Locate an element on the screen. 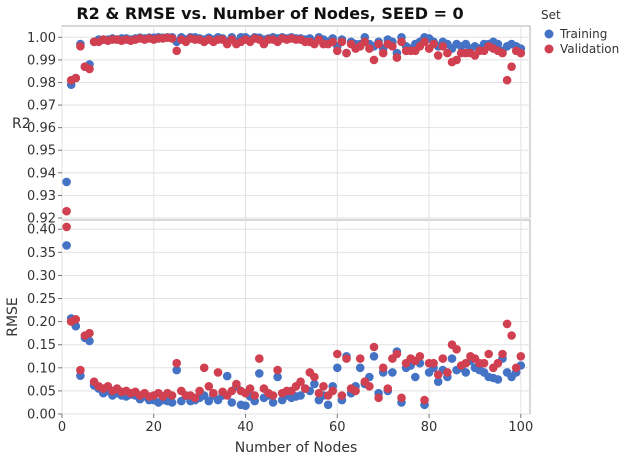  legend: Set Training Validation is located at coordinates (580, 32).